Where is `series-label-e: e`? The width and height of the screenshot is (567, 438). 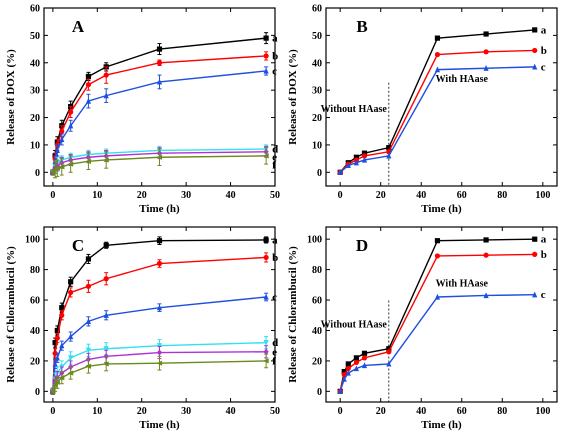 series-label-e: e is located at coordinates (274, 352).